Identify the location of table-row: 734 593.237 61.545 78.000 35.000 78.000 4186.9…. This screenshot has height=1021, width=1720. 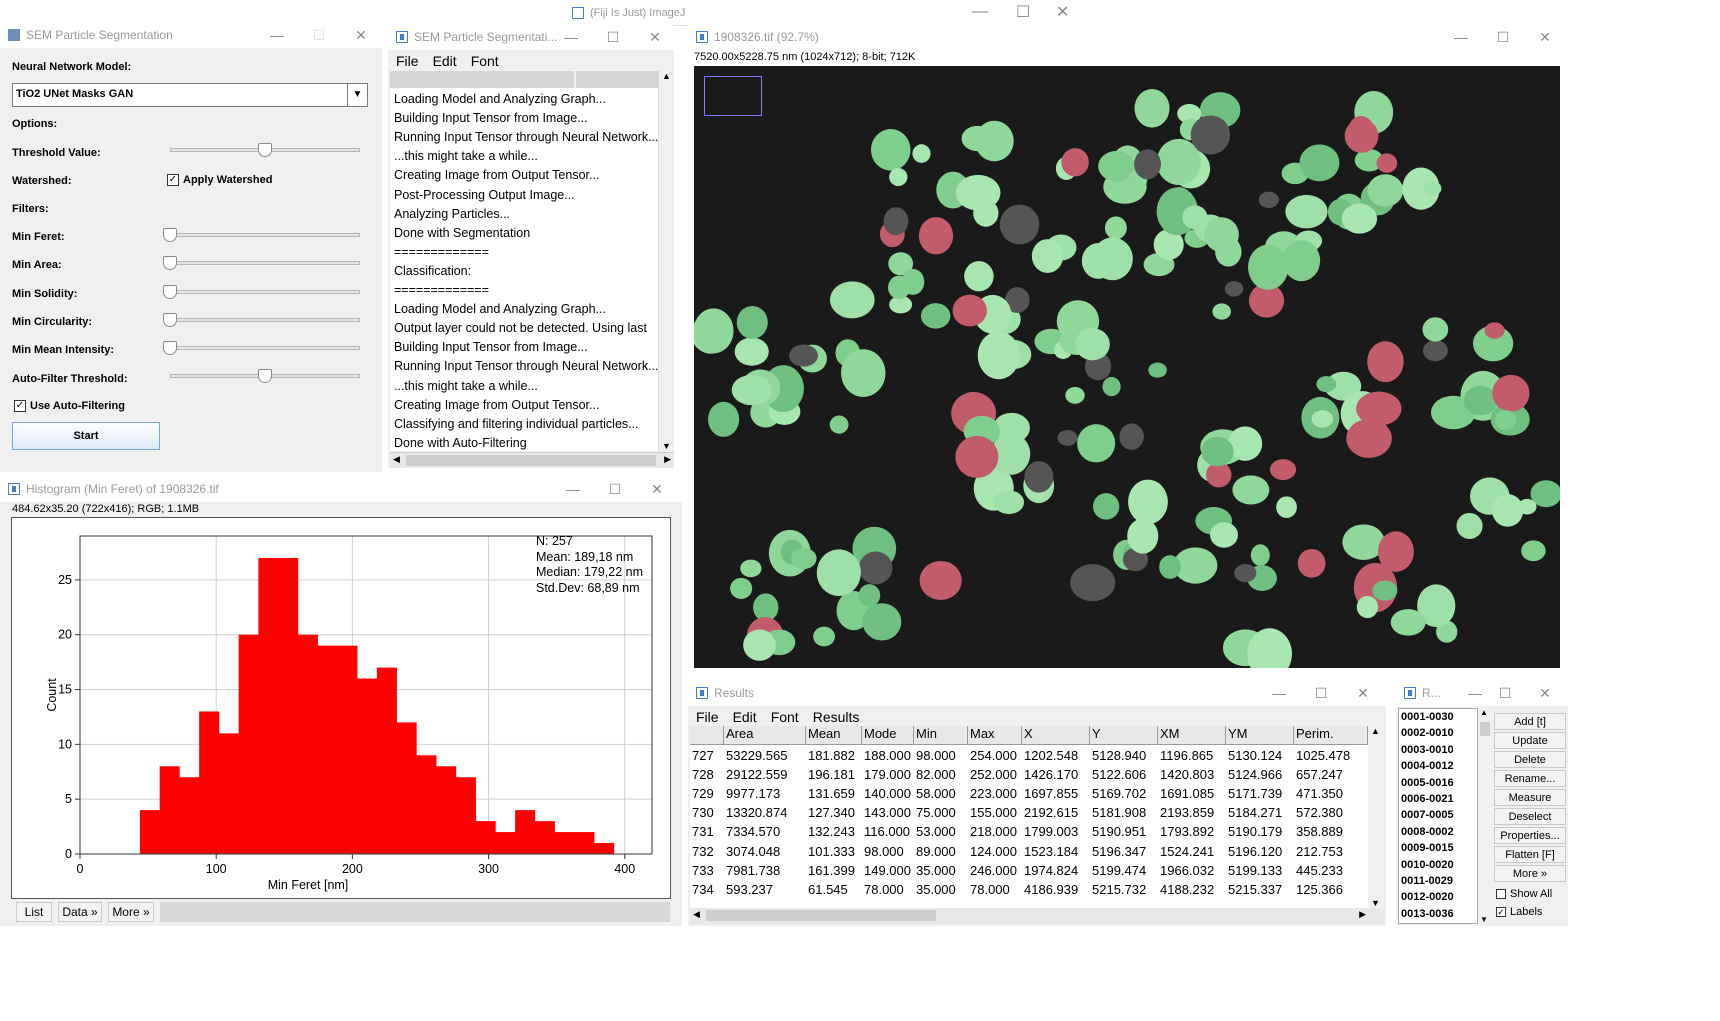
(1029, 891).